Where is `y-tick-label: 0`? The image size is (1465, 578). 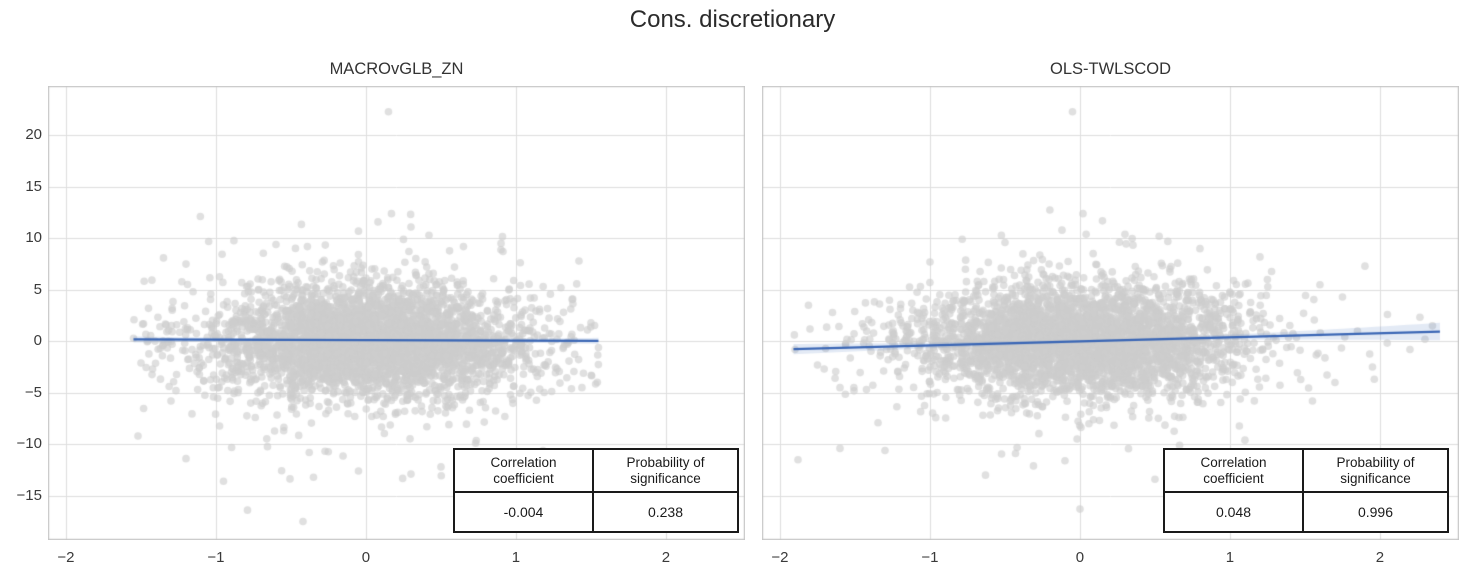 y-tick-label: 0 is located at coordinates (37, 341).